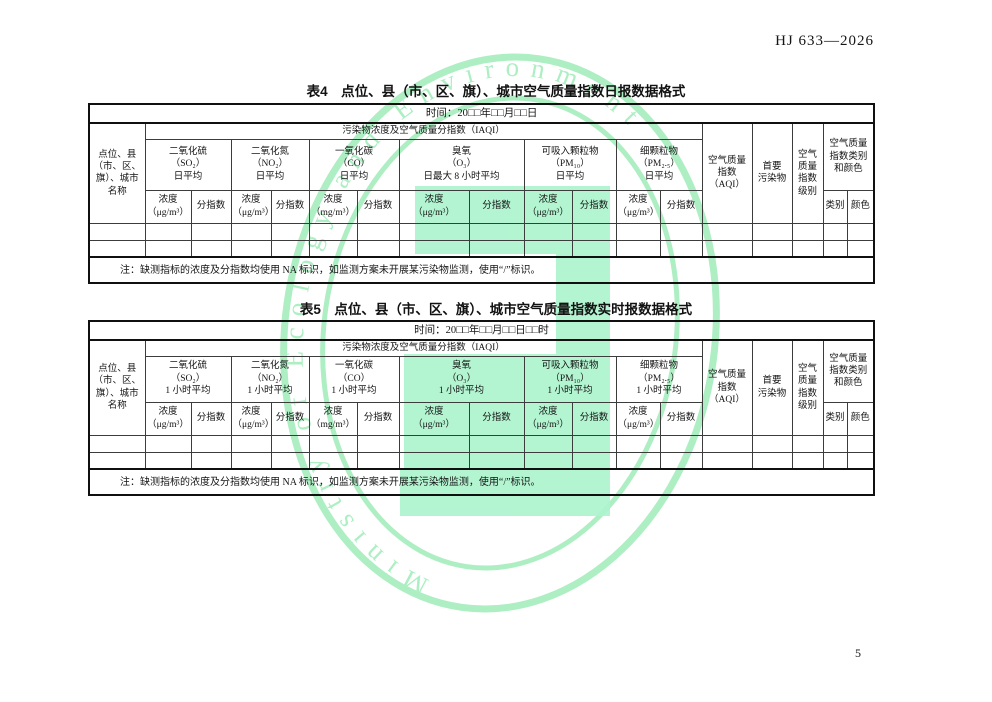  Describe the element at coordinates (270, 379) in the screenshot. I see `pollutant-header-cell-no2: 二氧化氮 （NO₂） 1 小时平均` at that location.